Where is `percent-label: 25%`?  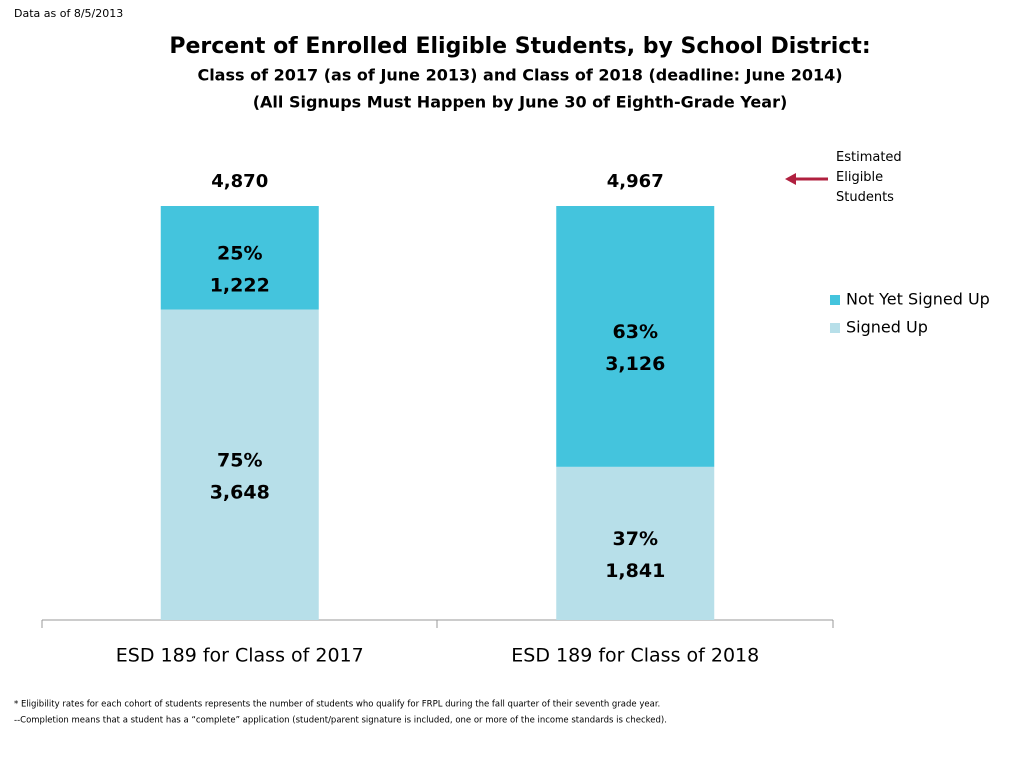
percent-label: 25% is located at coordinates (239, 253).